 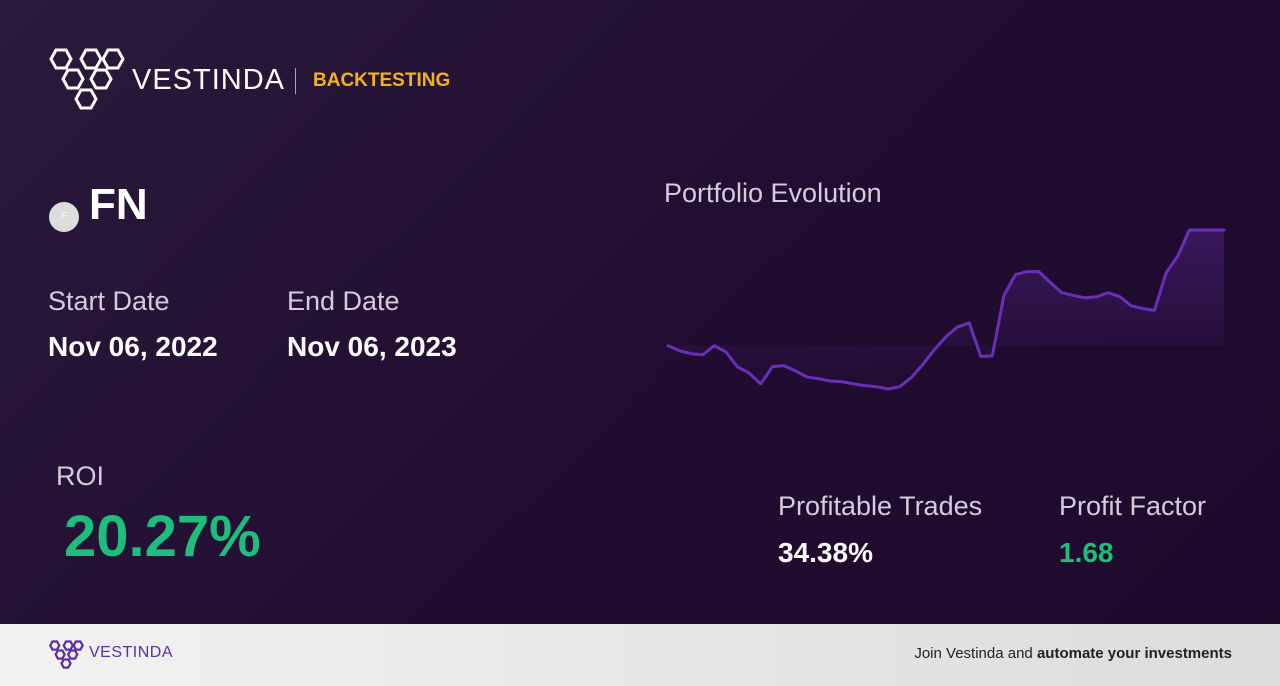 I want to click on start-date: Nov 06, 2022, so click(x=133, y=346).